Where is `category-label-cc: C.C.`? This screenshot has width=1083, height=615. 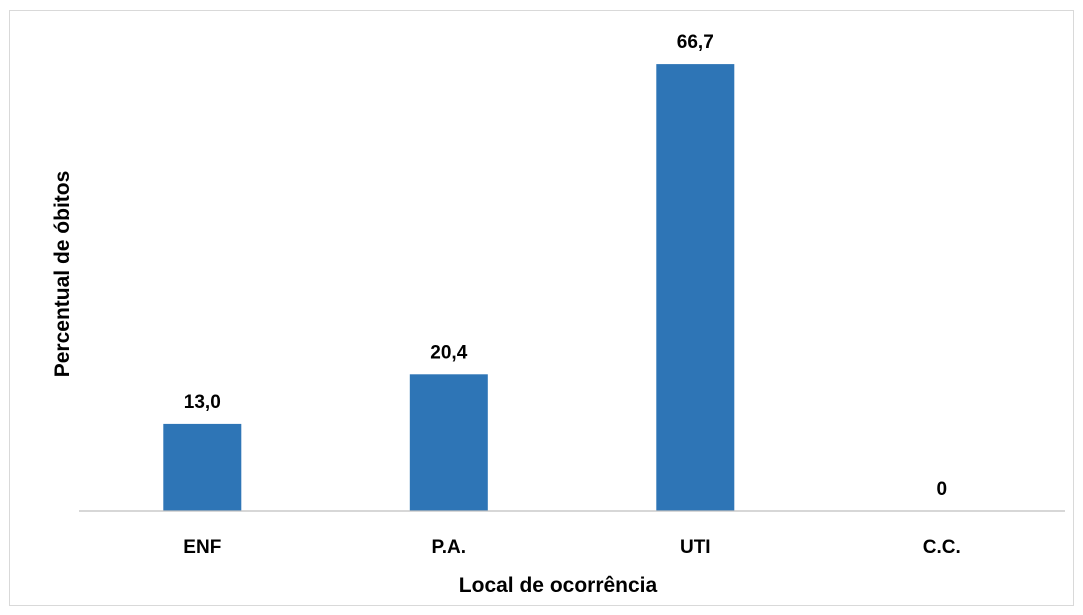
category-label-cc: C.C. is located at coordinates (942, 547).